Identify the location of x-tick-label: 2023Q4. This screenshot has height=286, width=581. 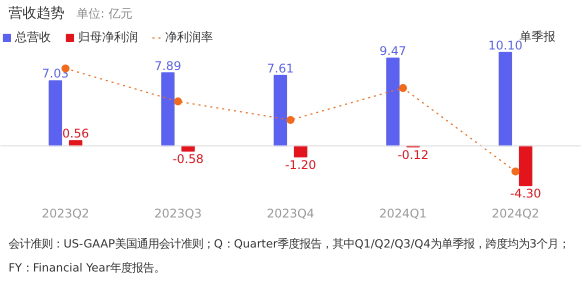
(290, 213).